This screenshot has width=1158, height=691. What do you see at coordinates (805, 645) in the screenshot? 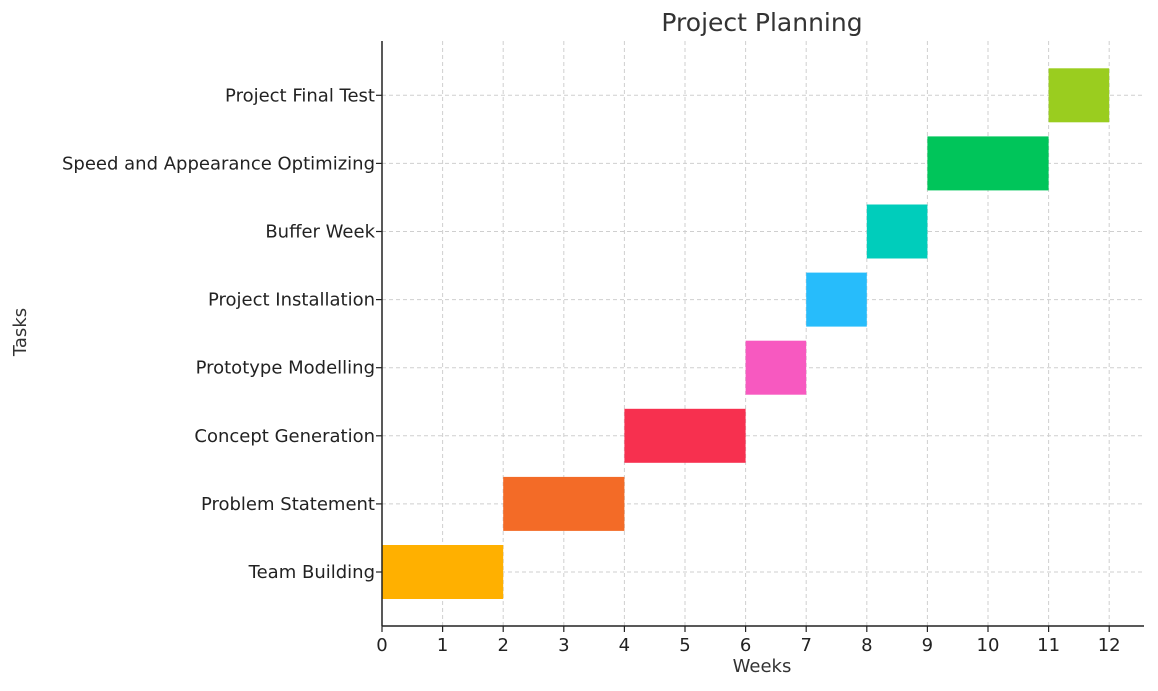
I see `x-tick-label: 7` at bounding box center [805, 645].